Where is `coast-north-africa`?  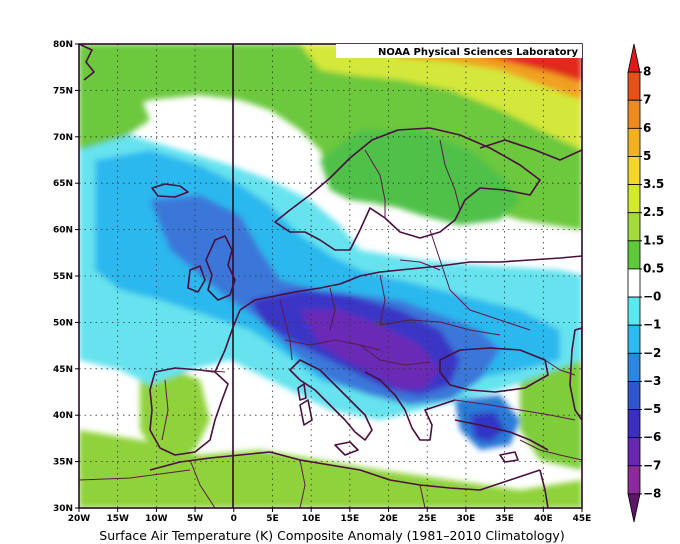 coast-north-africa is located at coordinates (345, 471).